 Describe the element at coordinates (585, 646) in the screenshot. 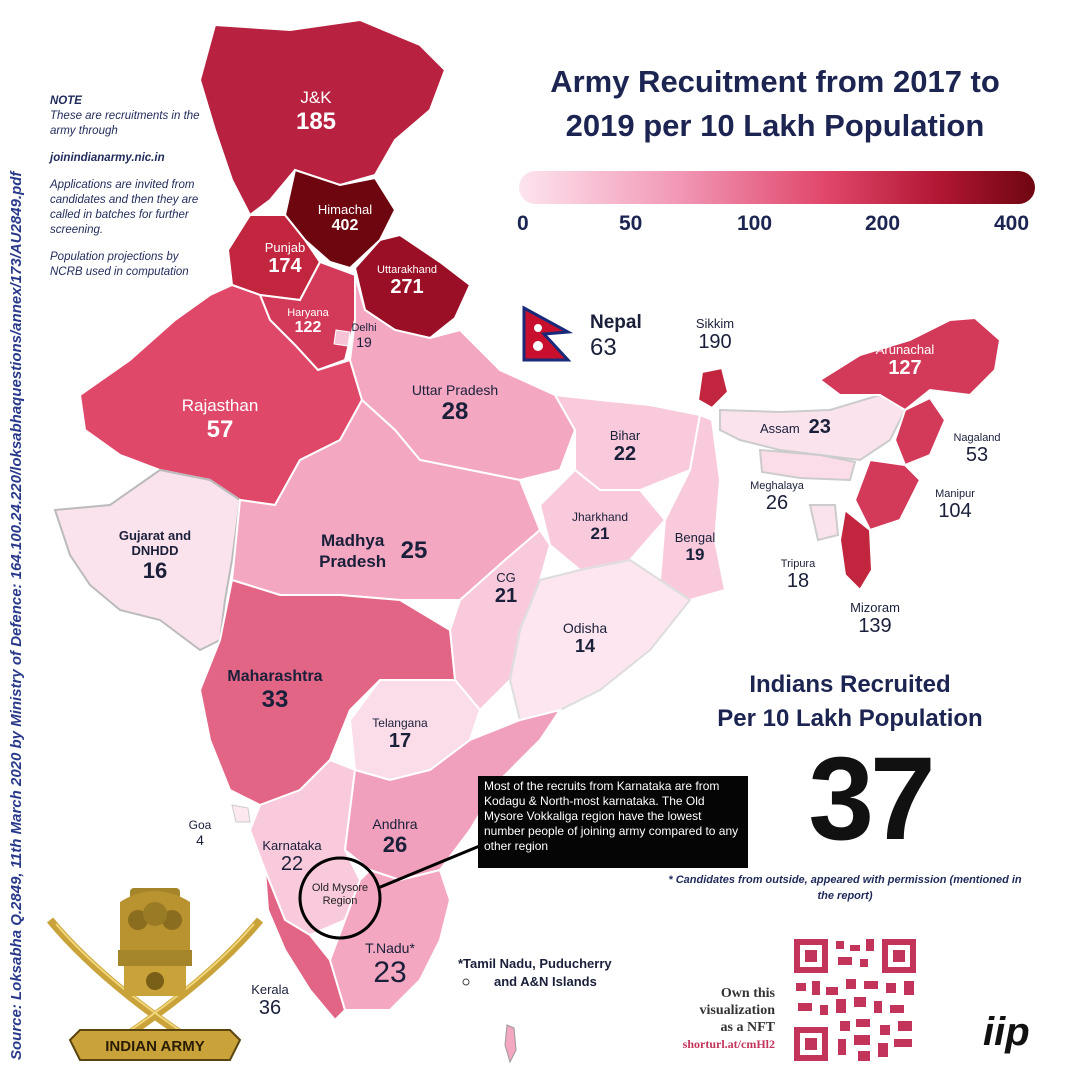

I see `region-value: 14` at that location.